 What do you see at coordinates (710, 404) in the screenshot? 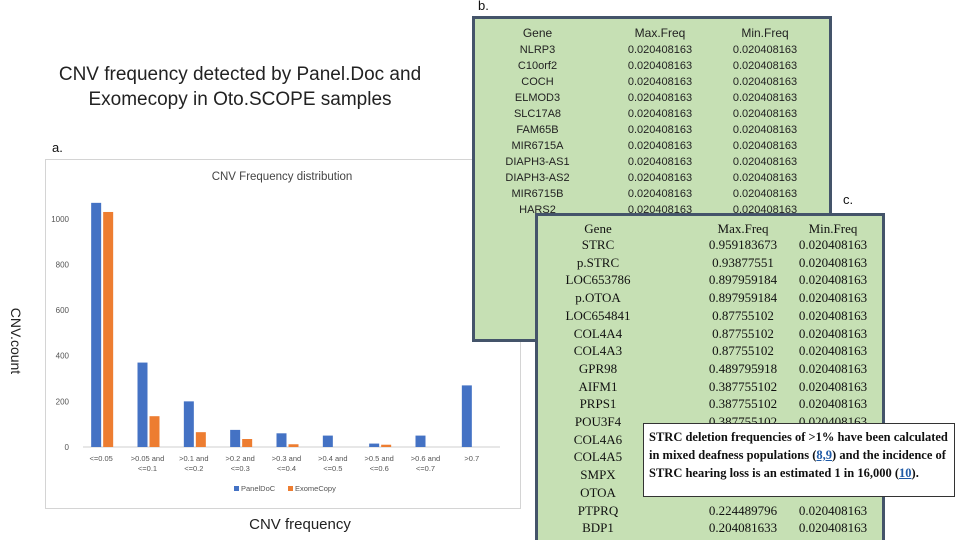
I see `table-row: PRPS1 0.387755102 0.020408163` at bounding box center [710, 404].